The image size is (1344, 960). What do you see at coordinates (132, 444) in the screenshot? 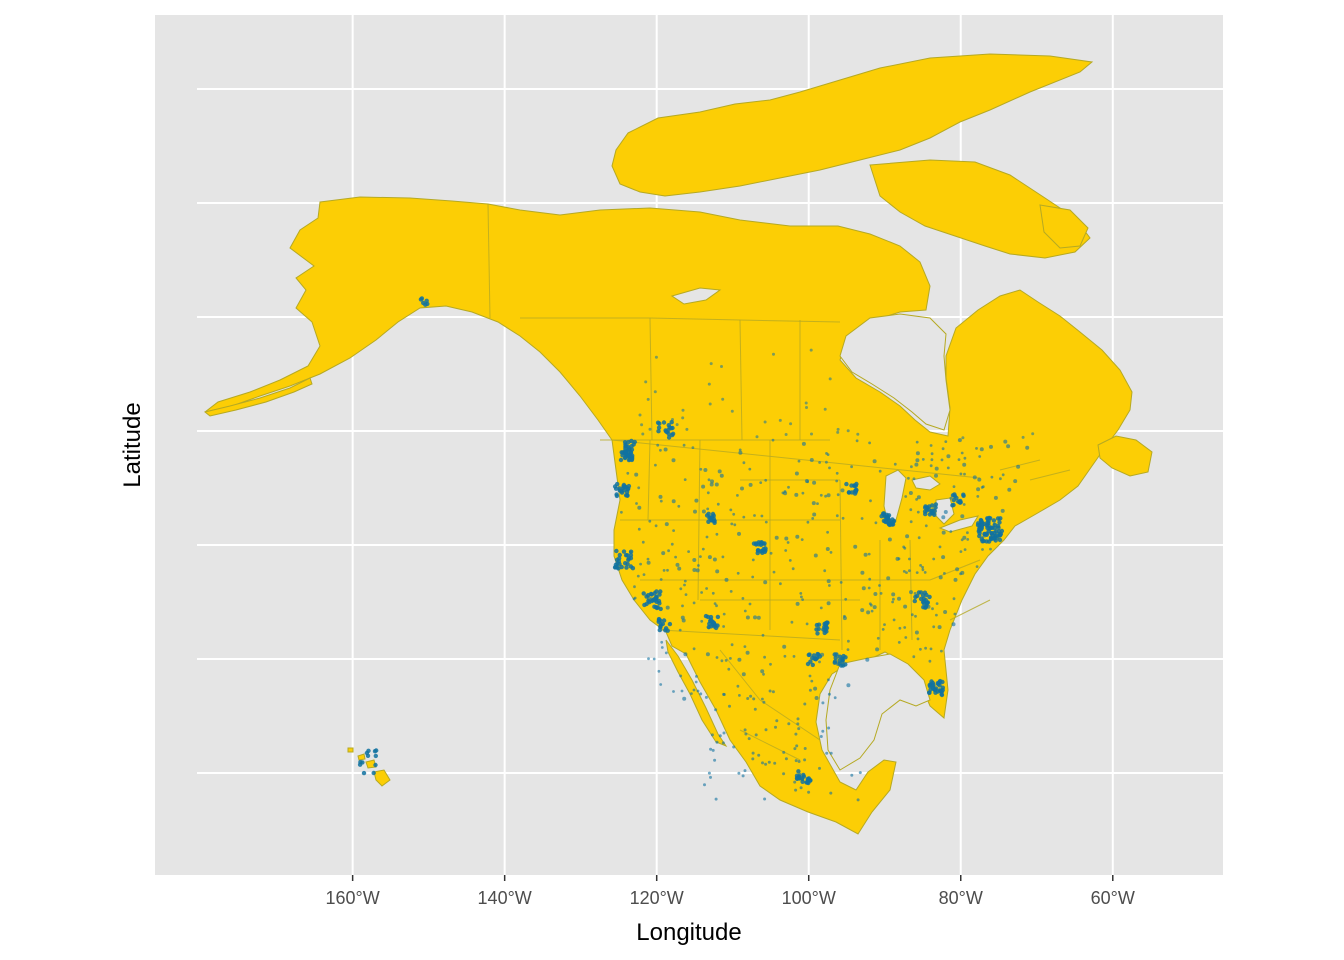
I see `y-axis-title: Latitude` at bounding box center [132, 444].